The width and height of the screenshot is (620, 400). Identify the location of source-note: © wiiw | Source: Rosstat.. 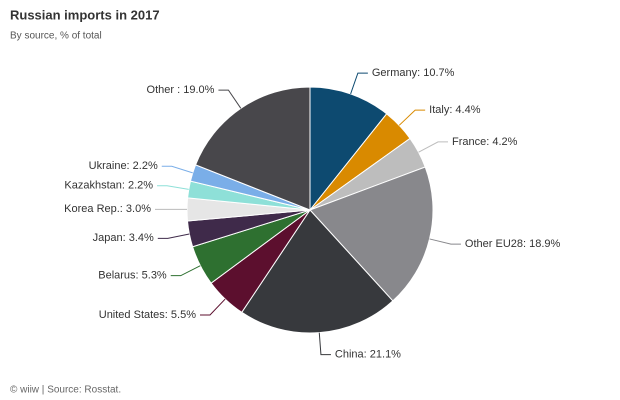
(65, 390).